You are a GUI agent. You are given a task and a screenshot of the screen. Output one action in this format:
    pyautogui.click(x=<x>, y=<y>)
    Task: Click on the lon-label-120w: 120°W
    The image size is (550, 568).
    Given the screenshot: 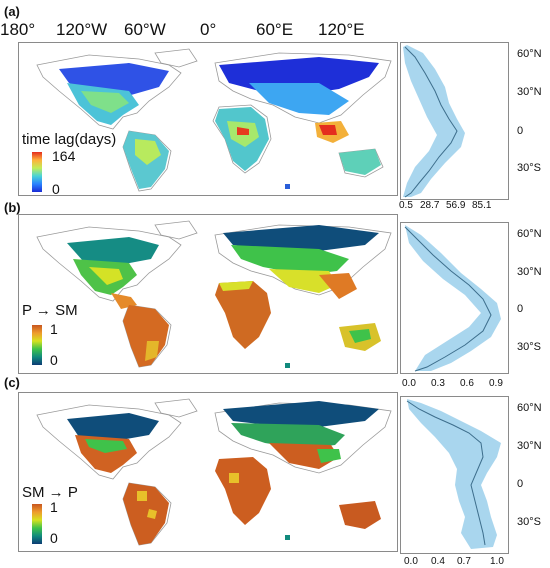 What is the action you would take?
    pyautogui.click(x=82, y=29)
    